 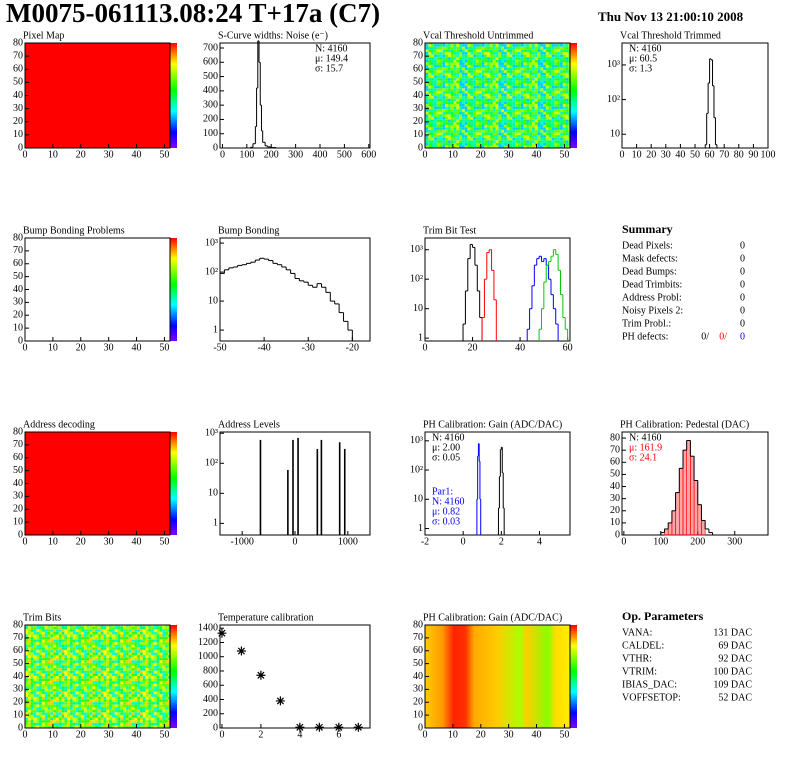 I want to click on stats-text: N: 4160, so click(x=448, y=501).